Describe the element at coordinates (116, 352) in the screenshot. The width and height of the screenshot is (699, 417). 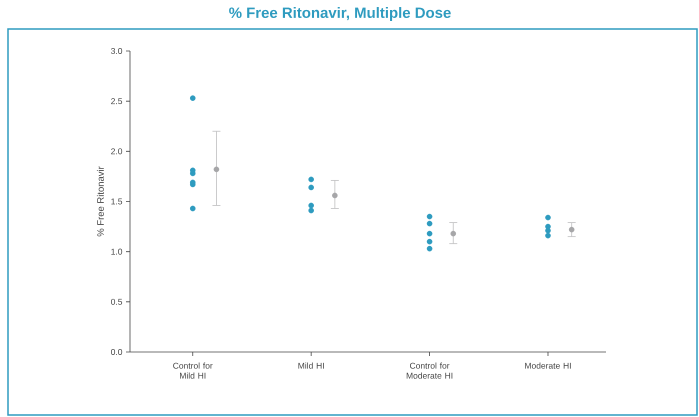
I see `y-tick-label: 0.0` at that location.